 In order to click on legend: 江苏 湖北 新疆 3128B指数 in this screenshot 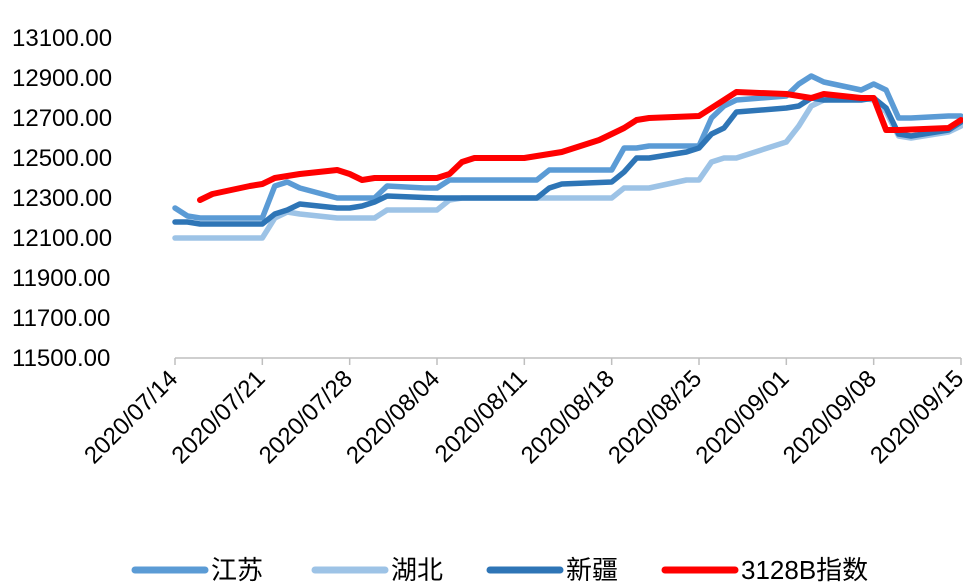, I will do `click(499, 568)`.